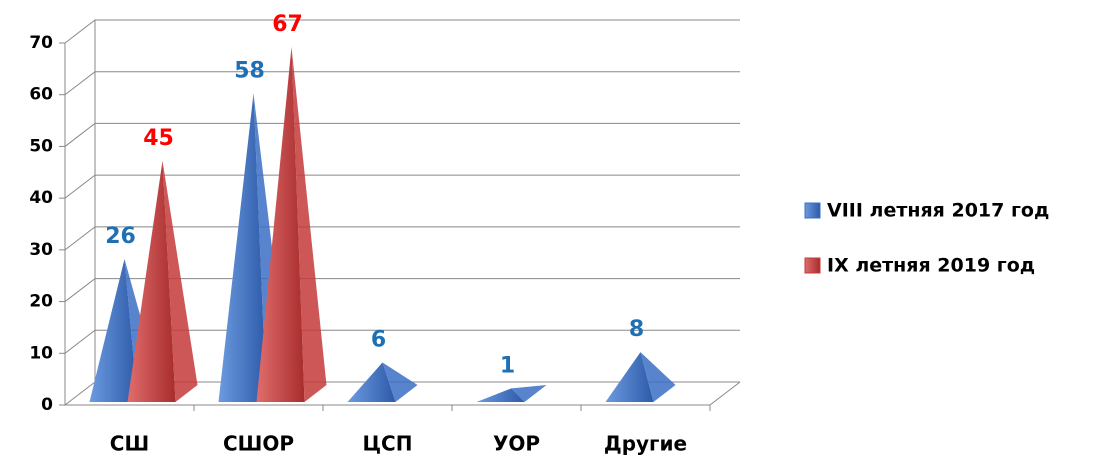 The width and height of the screenshot is (1103, 465). What do you see at coordinates (938, 211) in the screenshot?
I see `legend-label: VIII летняя 2017 год` at bounding box center [938, 211].